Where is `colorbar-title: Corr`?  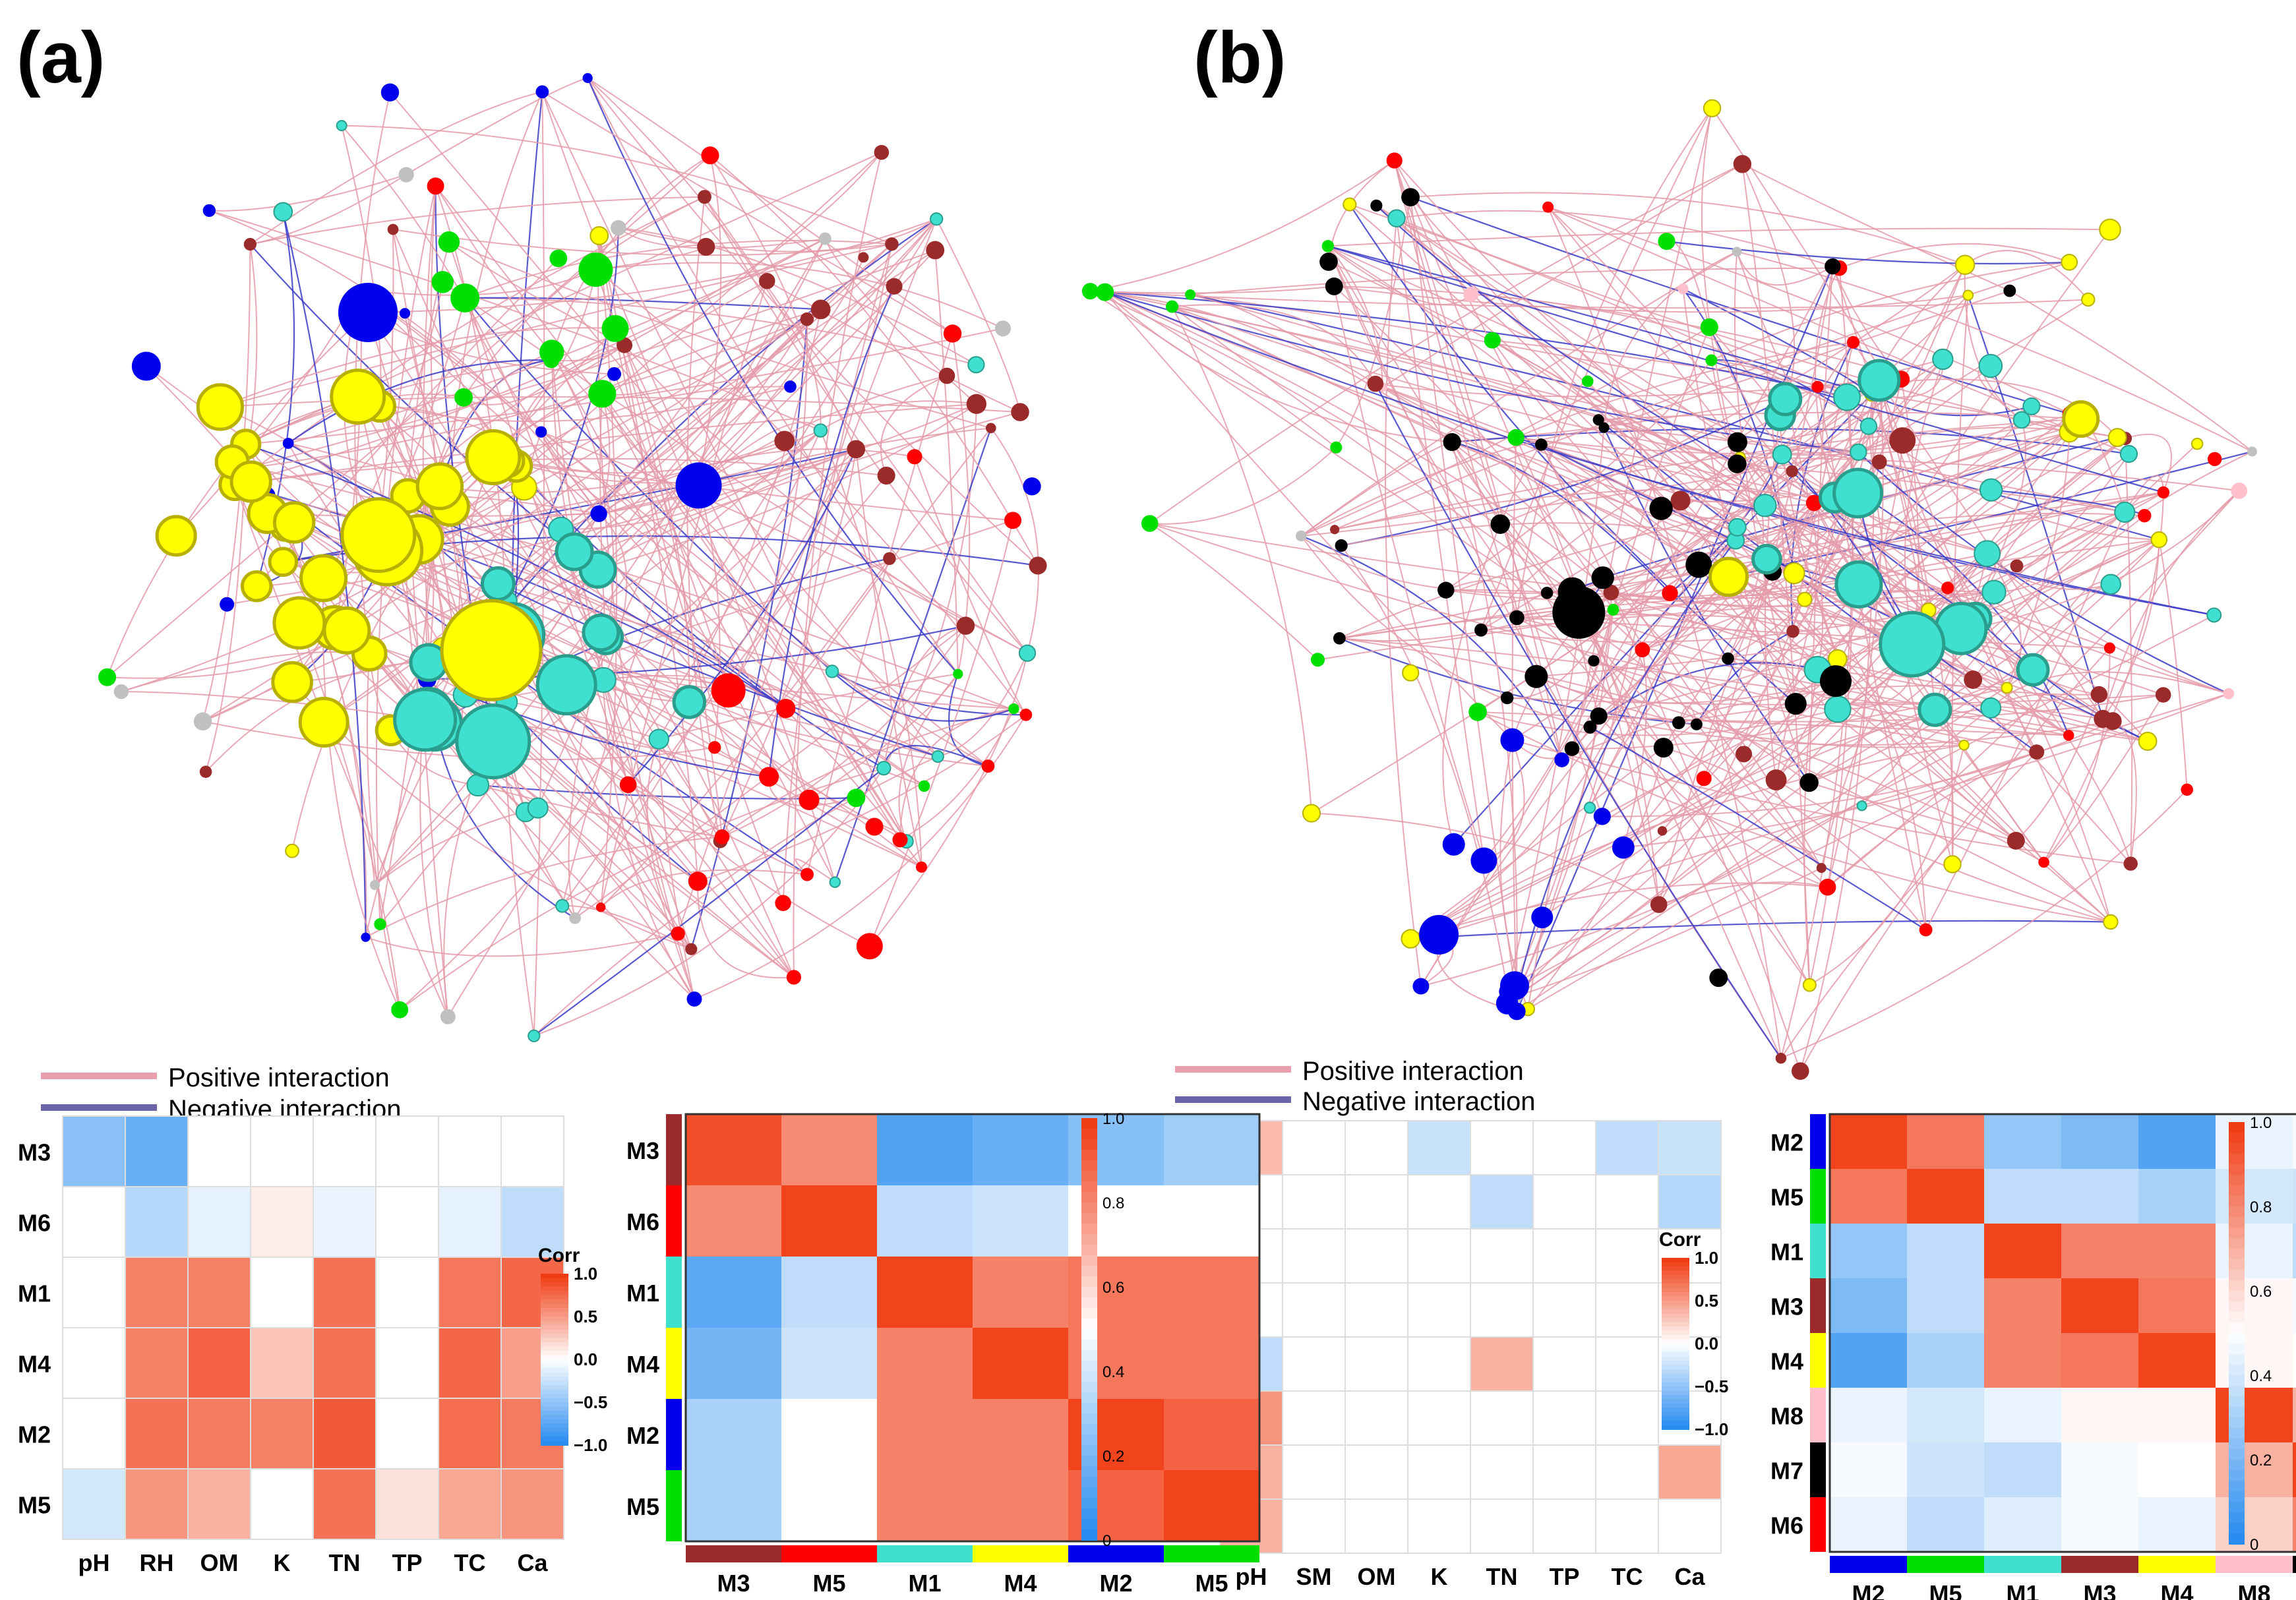 colorbar-title: Corr is located at coordinates (559, 1255).